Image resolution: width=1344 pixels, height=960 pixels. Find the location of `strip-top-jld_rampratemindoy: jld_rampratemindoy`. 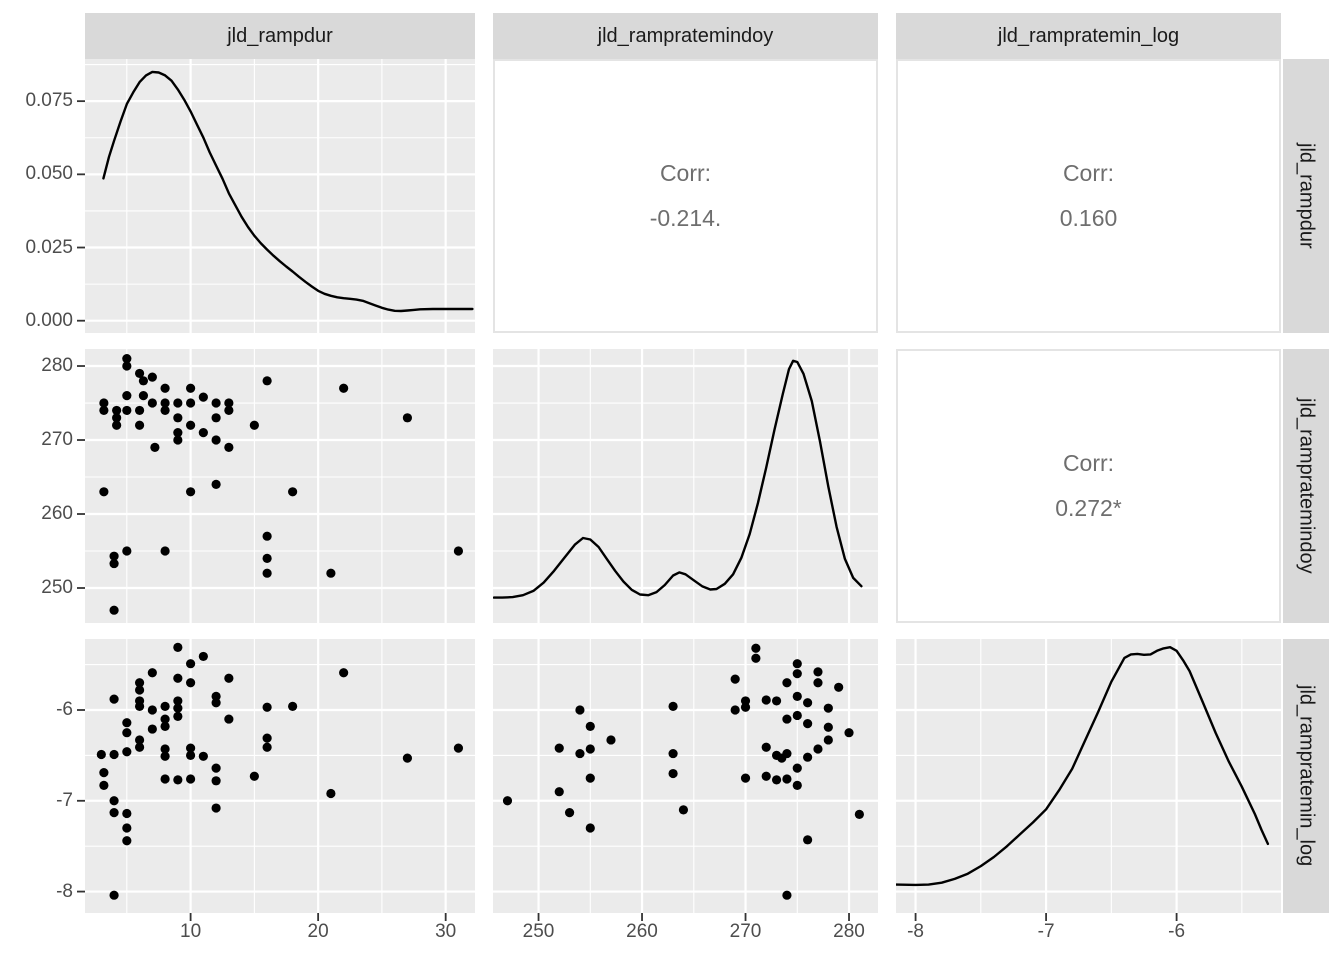

strip-top-jld_rampratemindoy: jld_rampratemindoy is located at coordinates (685, 36).